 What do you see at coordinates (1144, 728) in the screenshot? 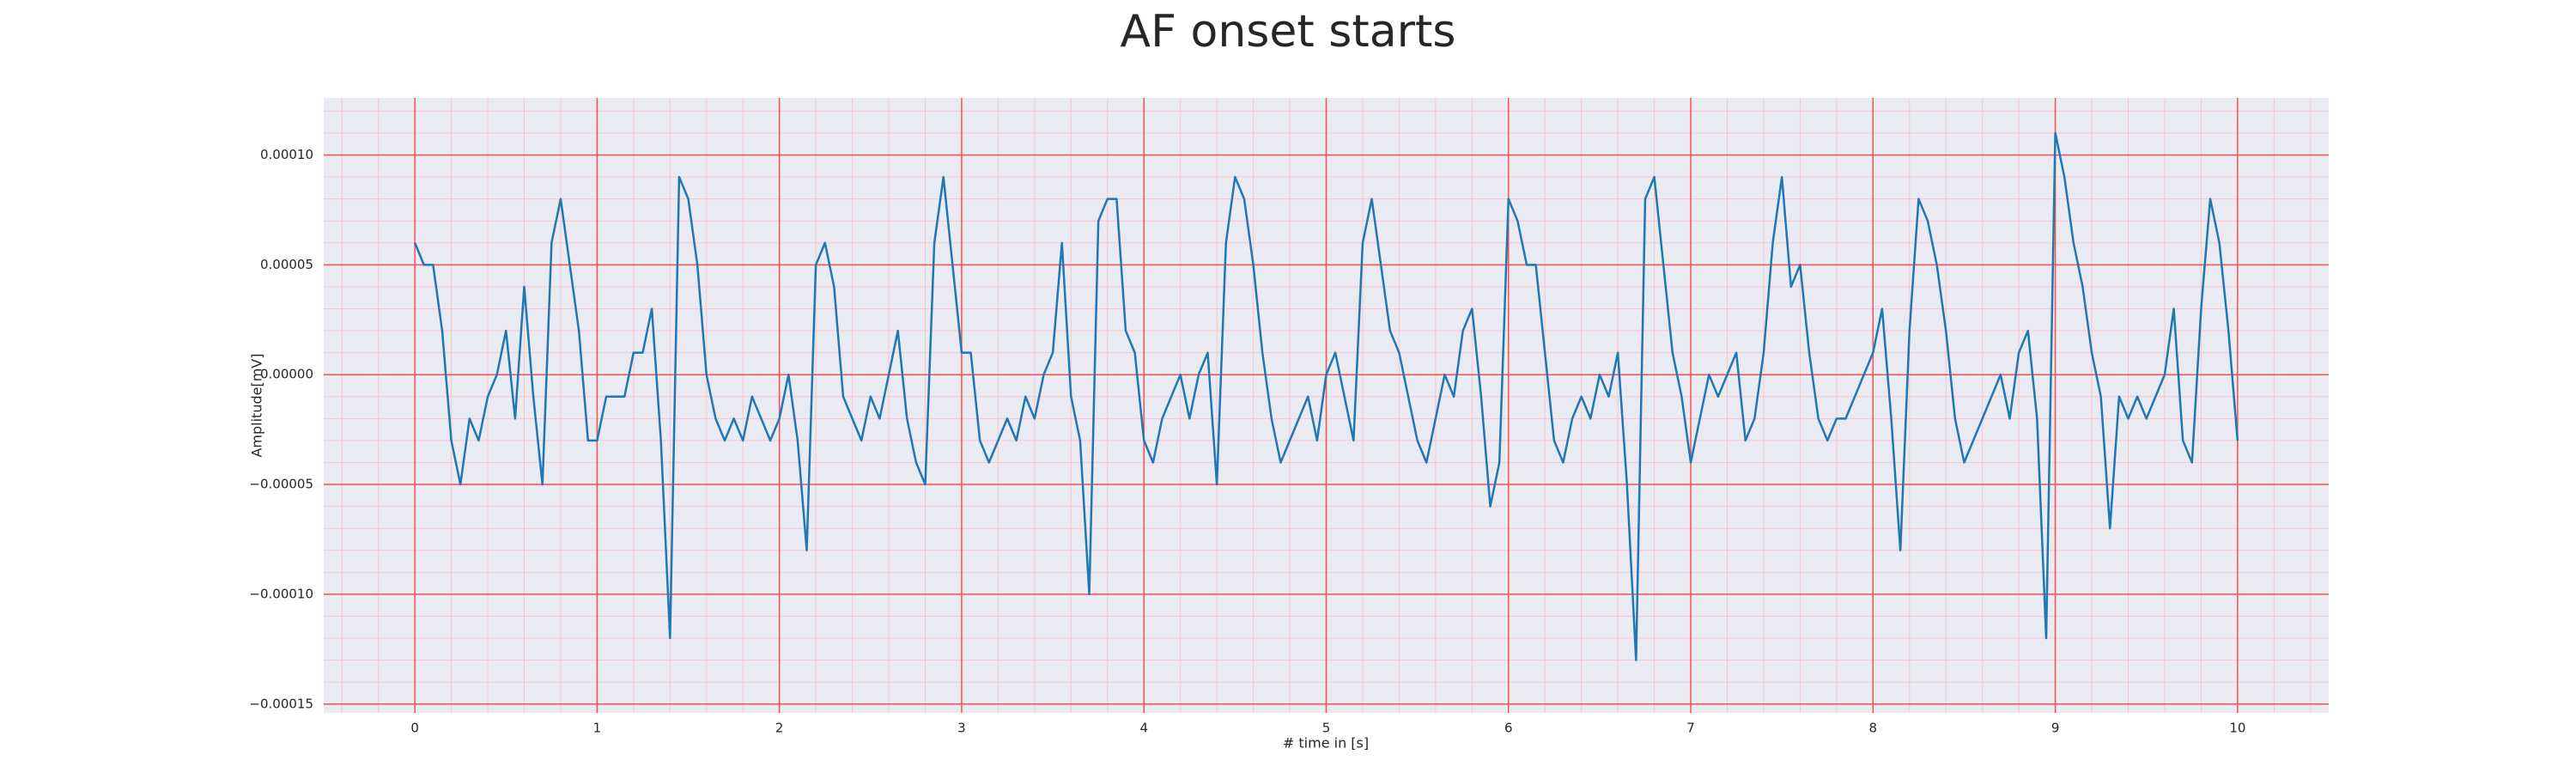
I see `x-tick-label: 4` at bounding box center [1144, 728].